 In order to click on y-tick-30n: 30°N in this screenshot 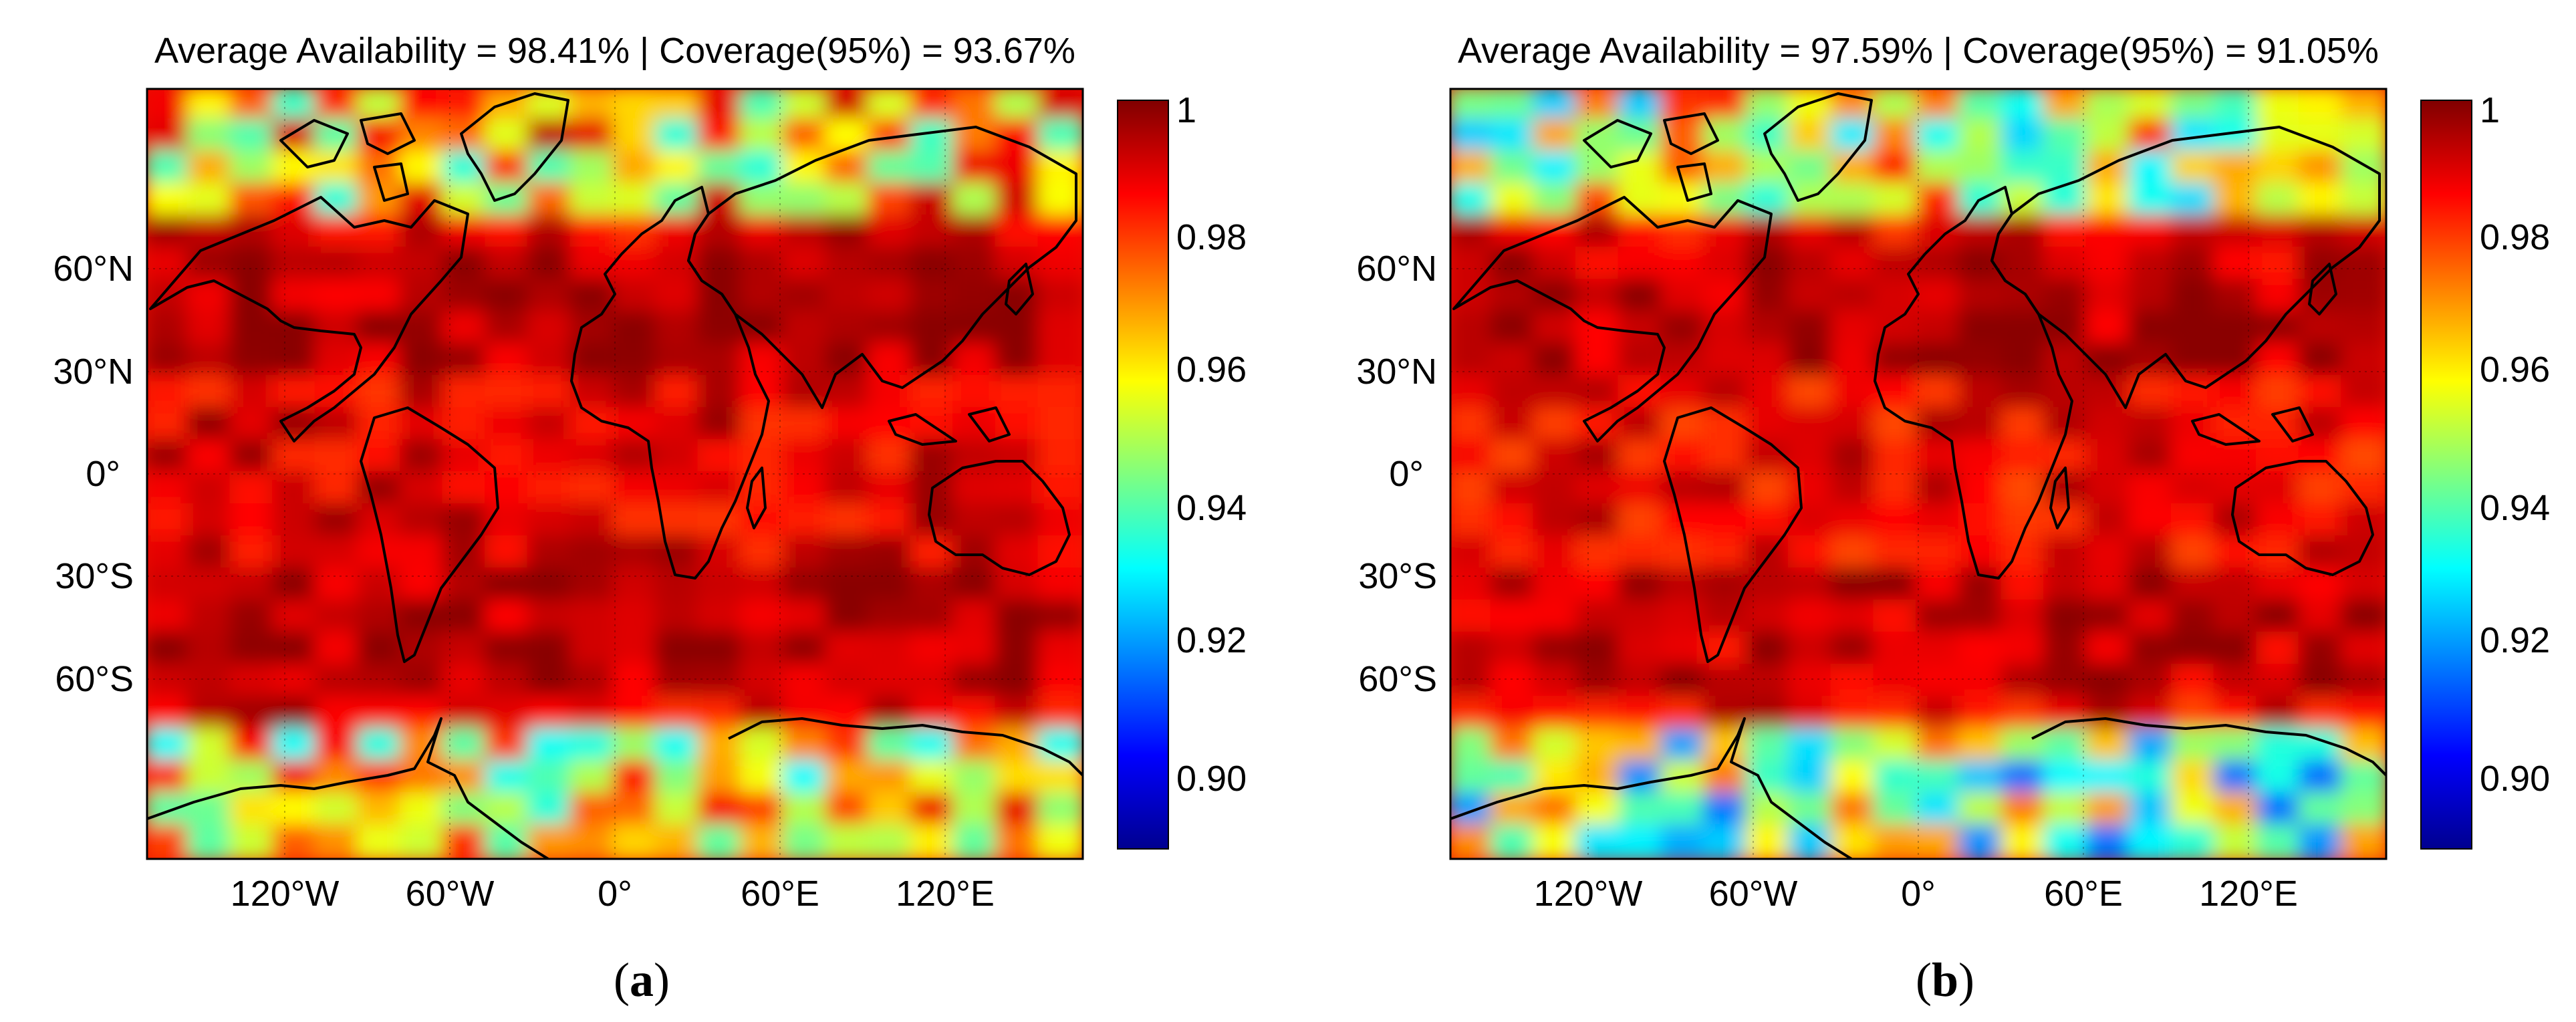, I will do `click(1396, 372)`.